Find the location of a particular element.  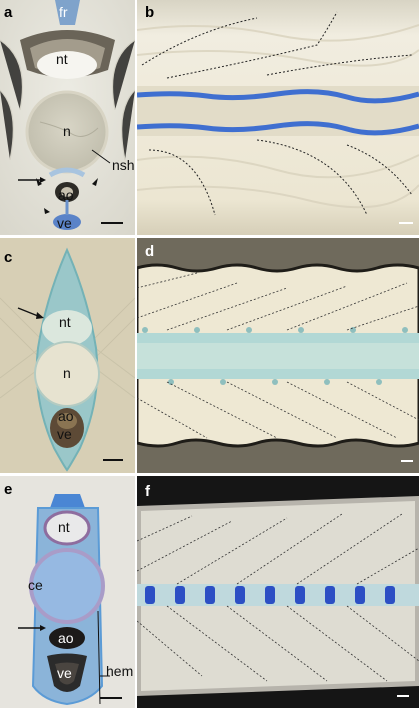

panel-f-letter: f is located at coordinates (147, 491).